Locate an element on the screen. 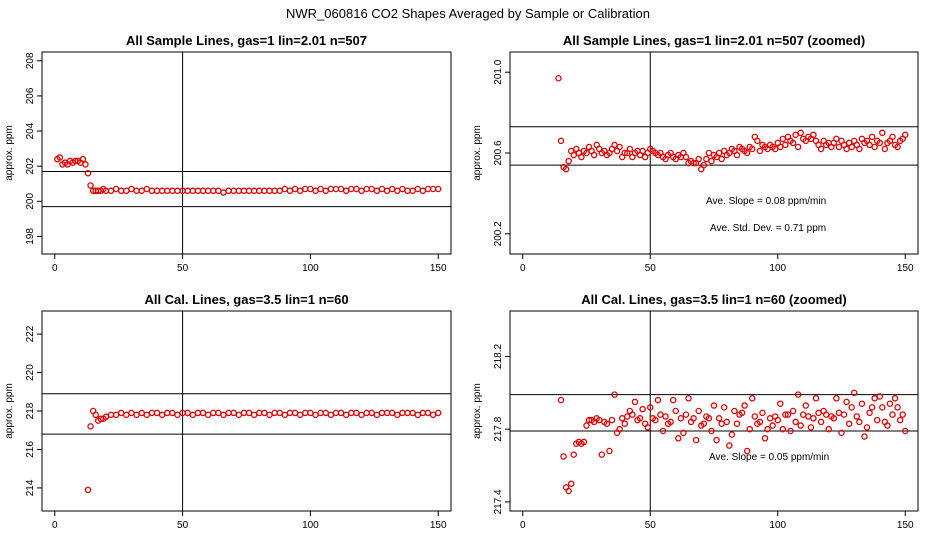 The image size is (936, 540). annotation-text: Ave. Slope = 0.05 ppm/min is located at coordinates (769, 457).